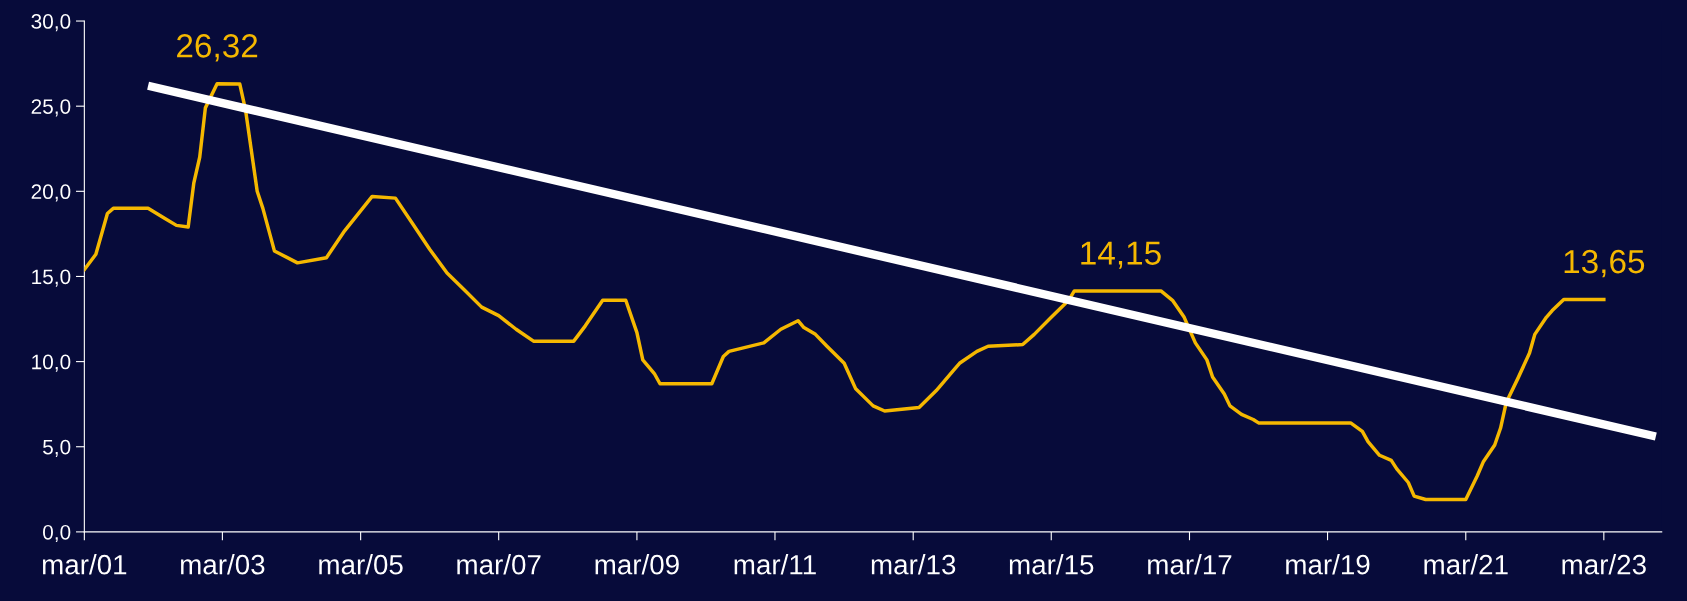 The image size is (1687, 601). Describe the element at coordinates (1190, 564) in the screenshot. I see `x-tick-label: mar/17` at that location.